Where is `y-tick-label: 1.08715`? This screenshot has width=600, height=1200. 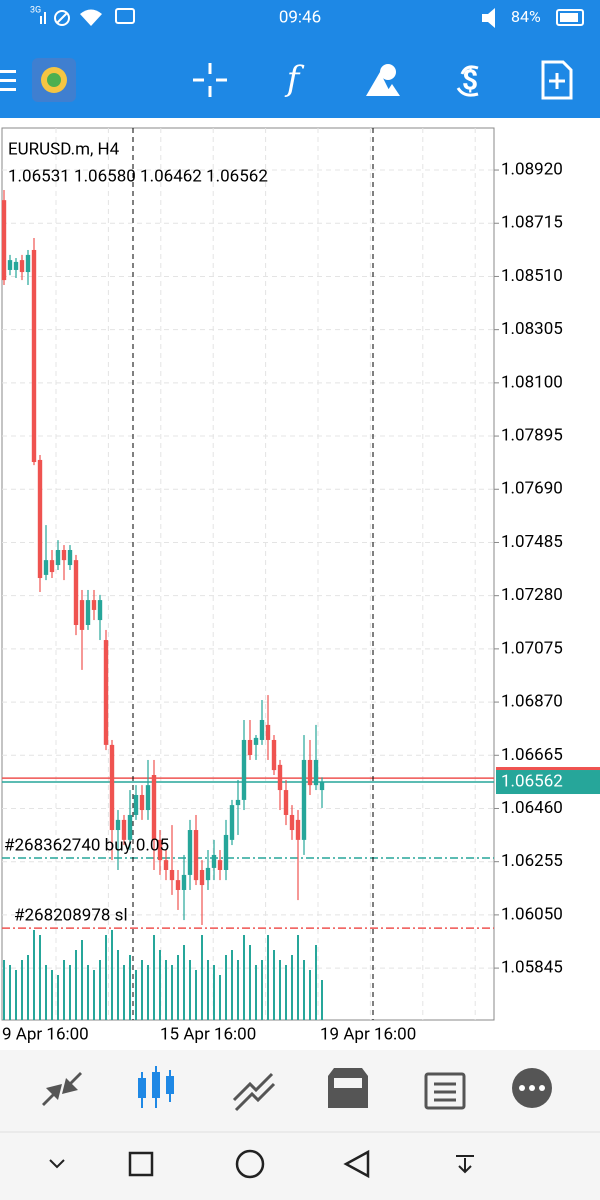
y-tick-label: 1.08715 is located at coordinates (532, 223).